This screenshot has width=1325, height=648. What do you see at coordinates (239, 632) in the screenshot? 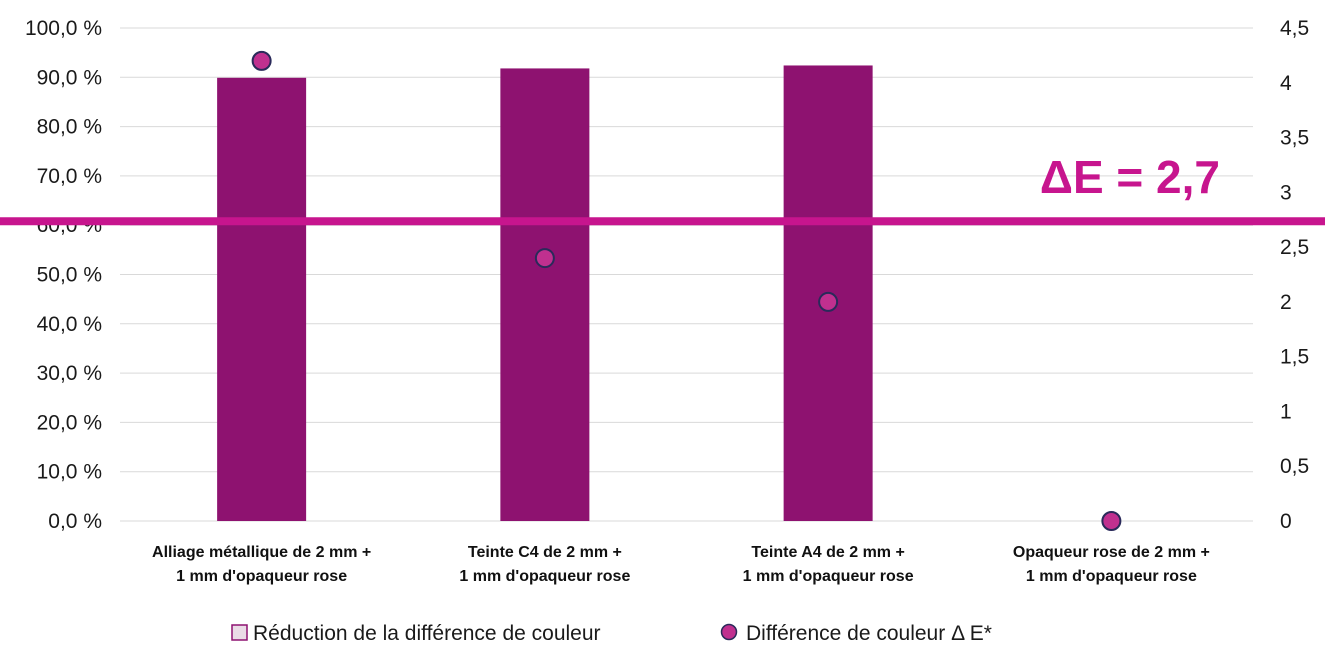
I see `legend-square-icon` at bounding box center [239, 632].